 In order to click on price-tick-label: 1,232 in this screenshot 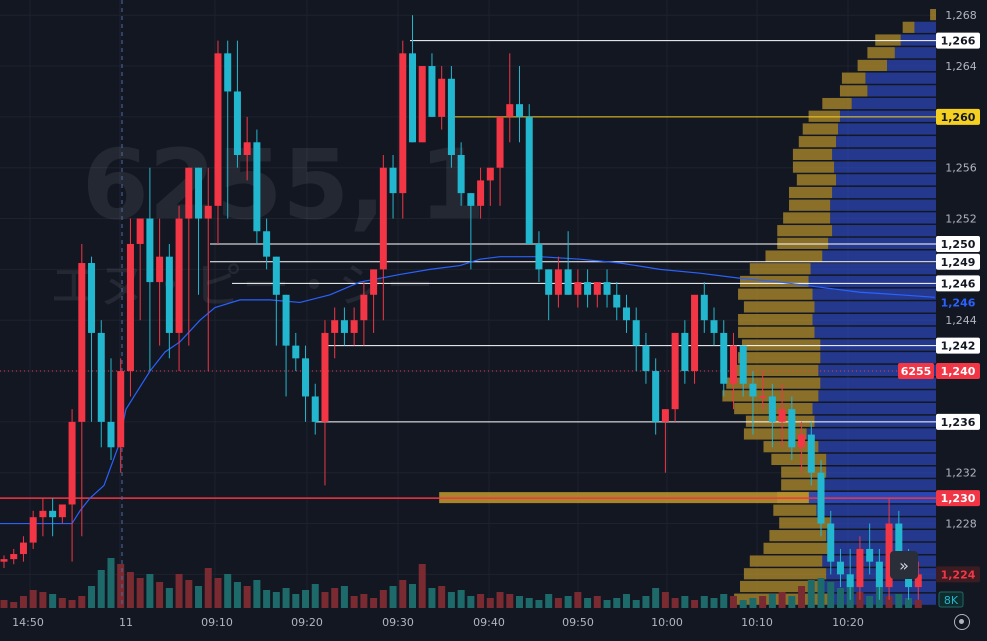, I will do `click(961, 473)`.